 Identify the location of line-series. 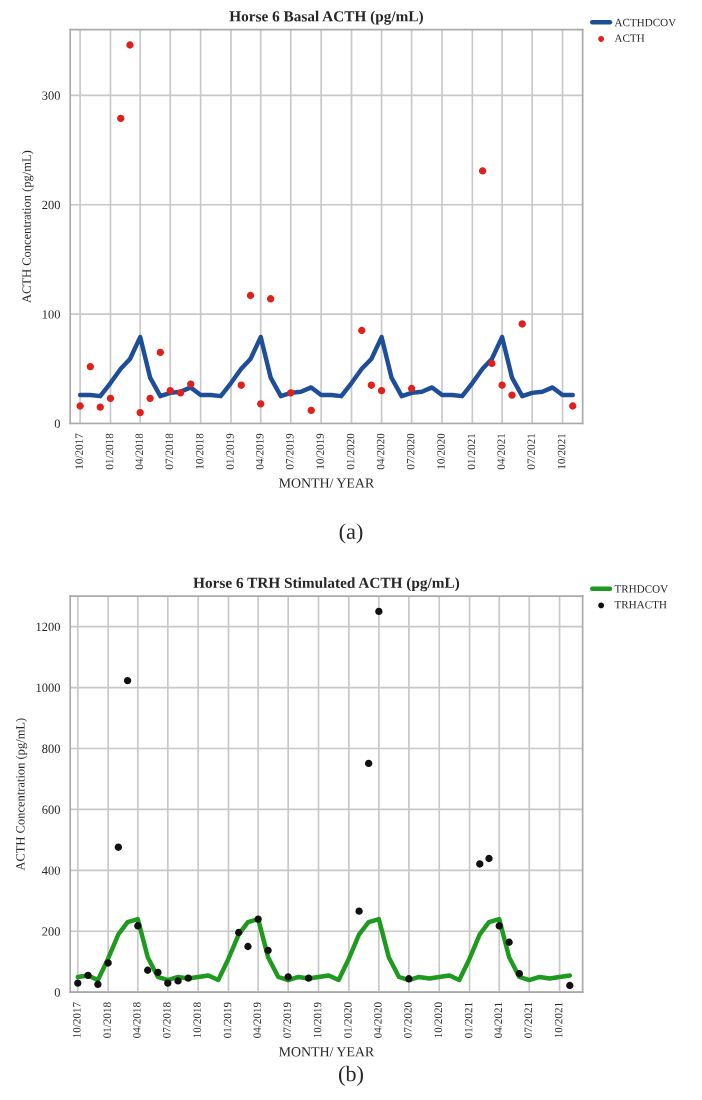
(326, 366).